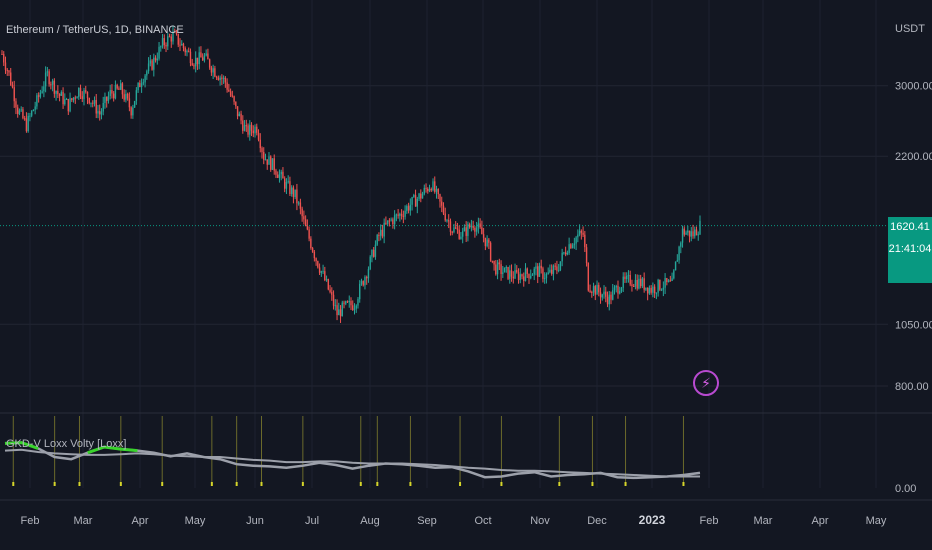  Describe the element at coordinates (706, 383) in the screenshot. I see `lightning-icon: ⚡` at that location.